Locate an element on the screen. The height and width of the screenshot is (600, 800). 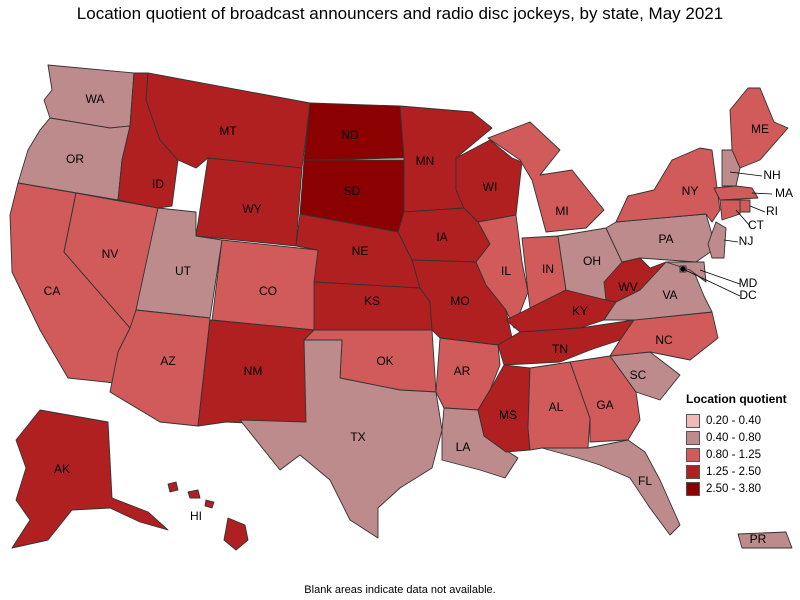
state-label-nm: NM is located at coordinates (253, 371).